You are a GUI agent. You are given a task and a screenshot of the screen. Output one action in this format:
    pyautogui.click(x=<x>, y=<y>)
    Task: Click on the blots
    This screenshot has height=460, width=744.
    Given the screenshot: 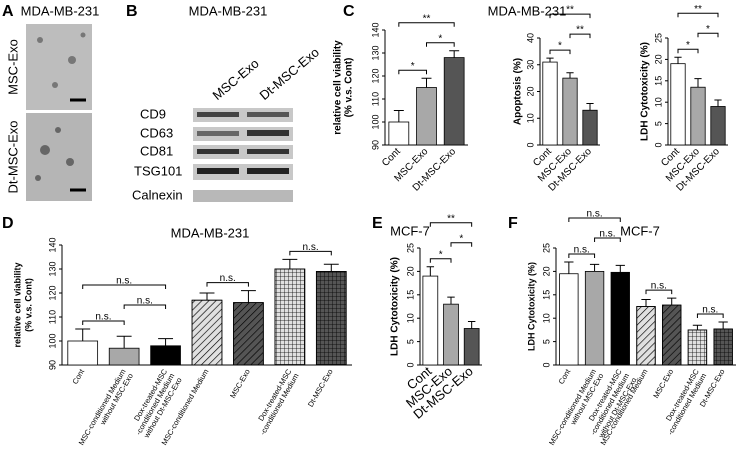 What is the action you would take?
    pyautogui.click(x=243, y=155)
    